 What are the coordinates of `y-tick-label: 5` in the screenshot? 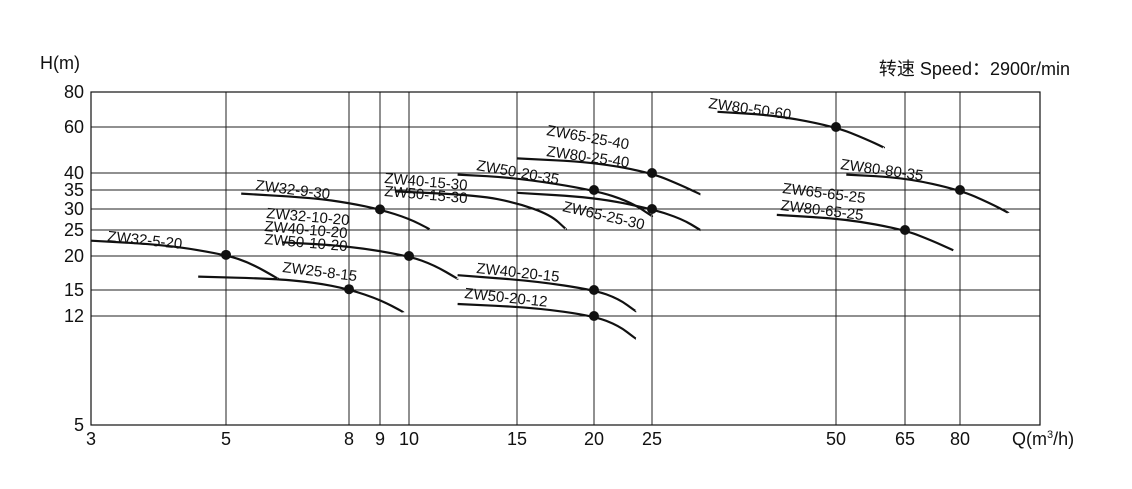 It's located at (79, 425).